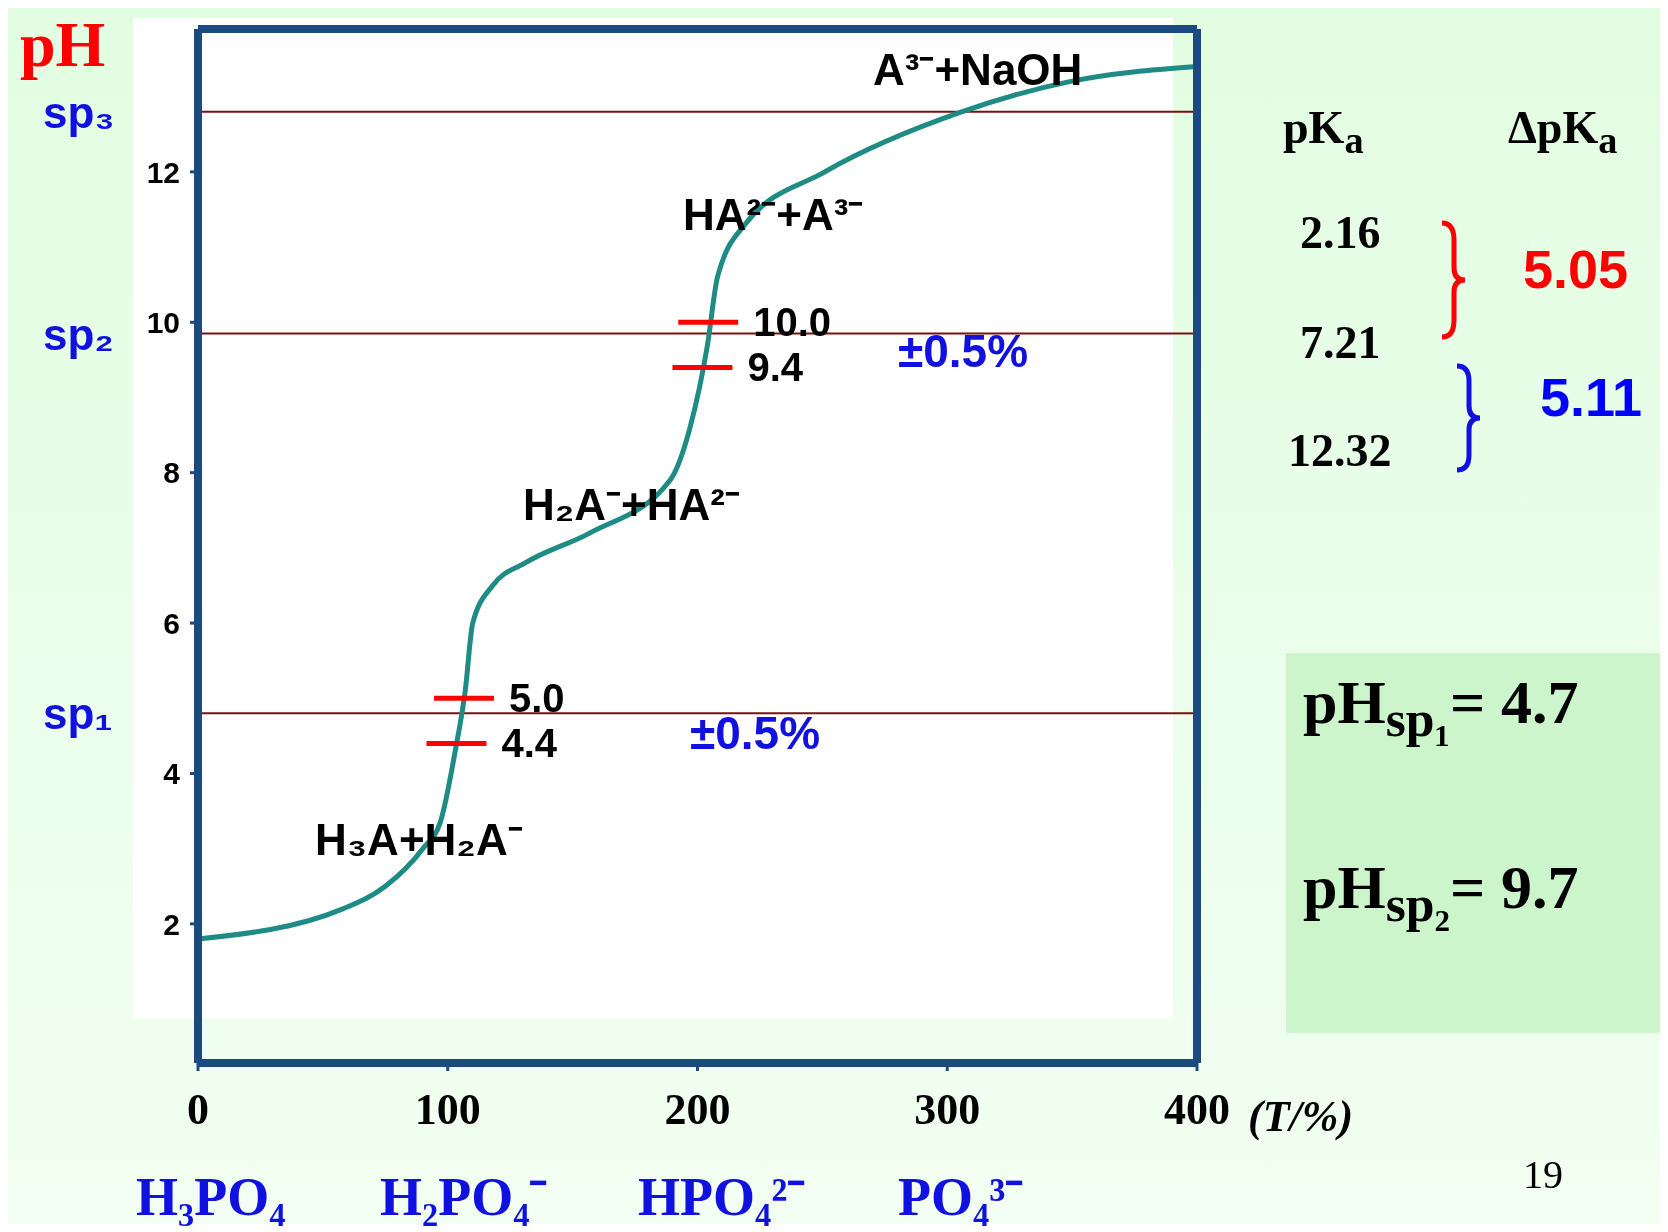 This screenshot has width=1668, height=1232. I want to click on text: H₃PO₄, so click(211, 1197).